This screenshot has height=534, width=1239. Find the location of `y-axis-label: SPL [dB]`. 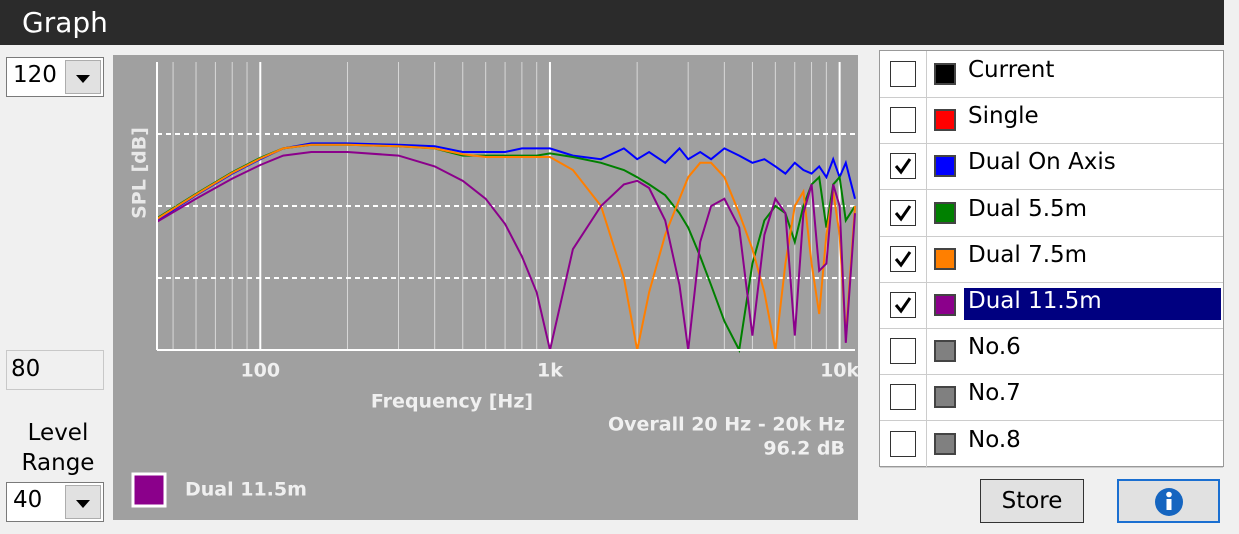

y-axis-label: SPL [dB] is located at coordinates (140, 173).